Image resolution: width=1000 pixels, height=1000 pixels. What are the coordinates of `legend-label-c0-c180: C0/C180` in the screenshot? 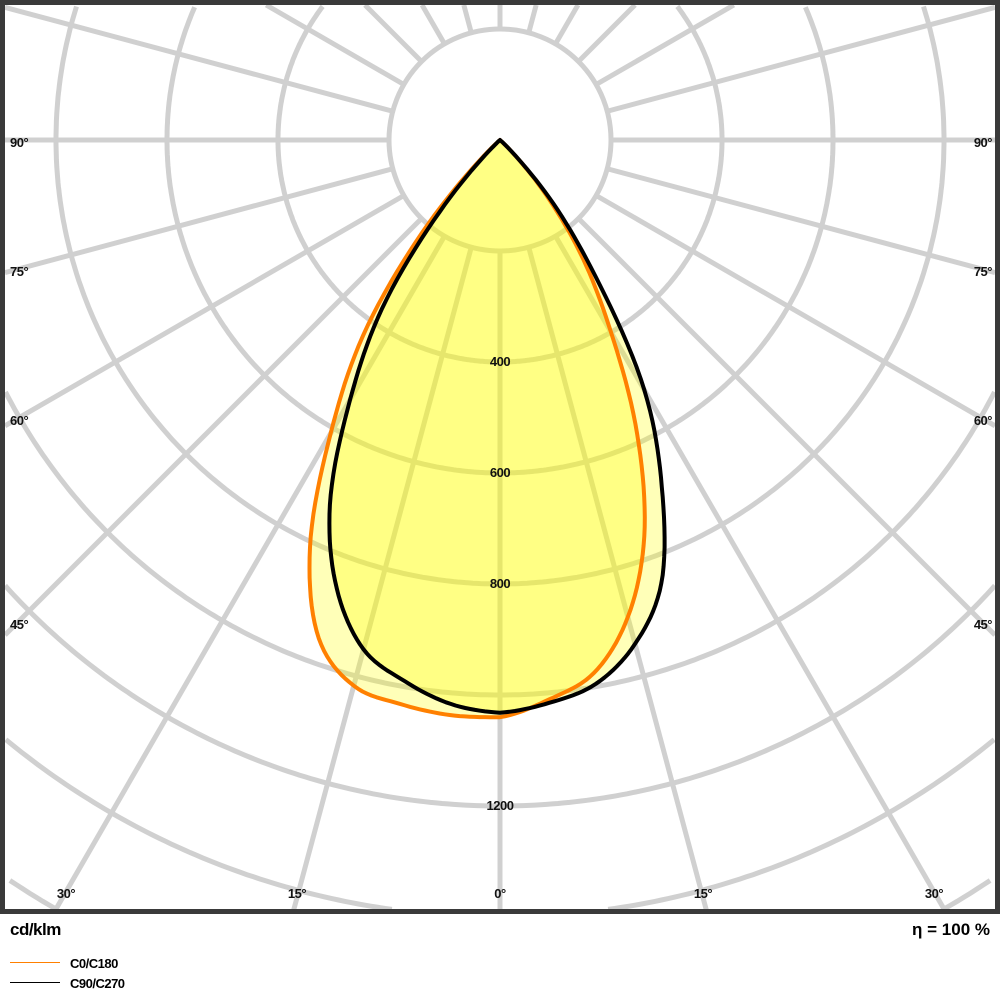 It's located at (94, 963).